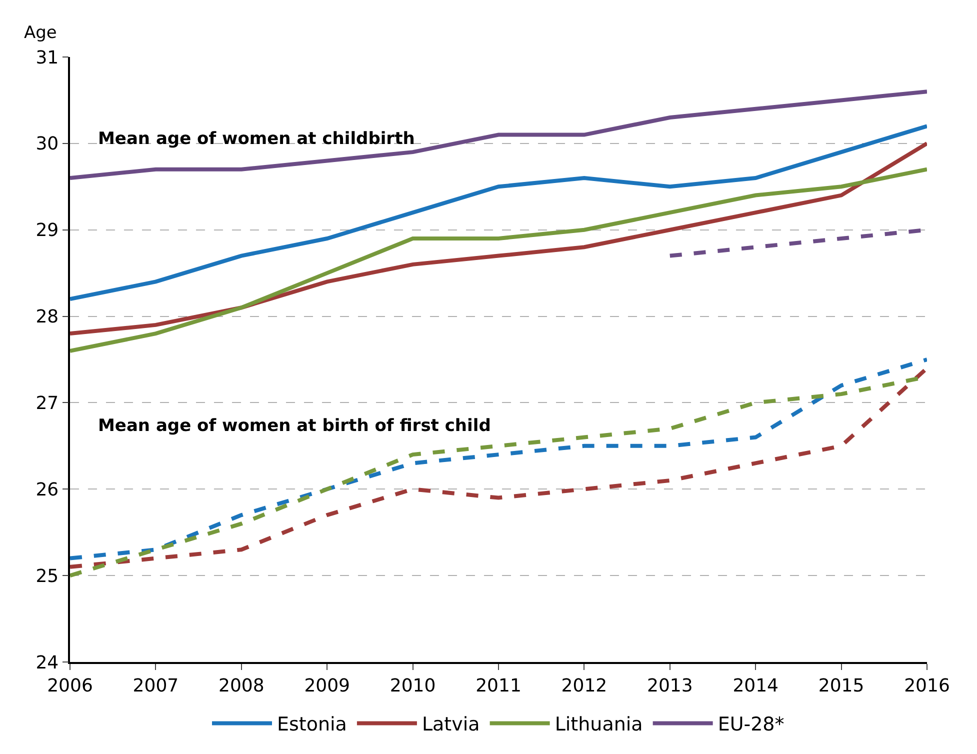  Describe the element at coordinates (584, 685) in the screenshot. I see `x-tick-label: 2012` at that location.